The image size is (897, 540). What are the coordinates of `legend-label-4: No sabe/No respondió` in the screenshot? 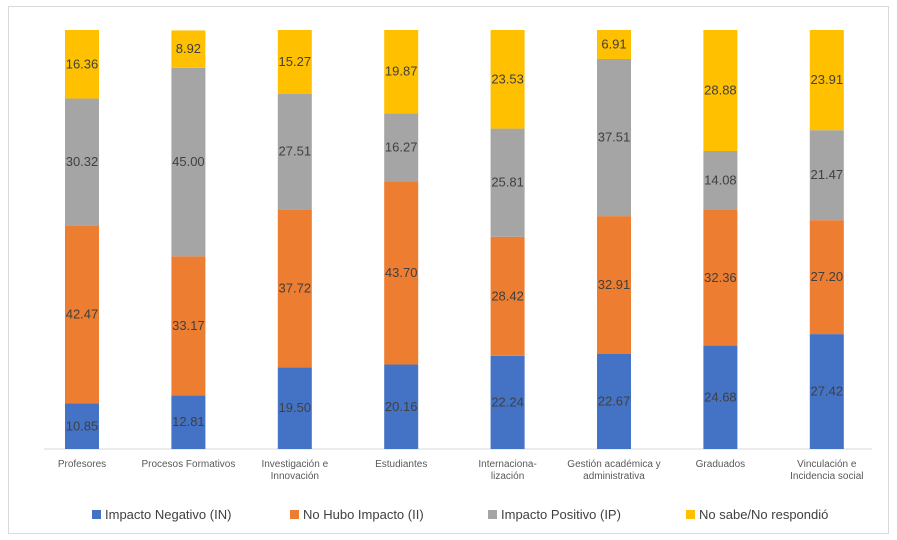 It's located at (763, 514).